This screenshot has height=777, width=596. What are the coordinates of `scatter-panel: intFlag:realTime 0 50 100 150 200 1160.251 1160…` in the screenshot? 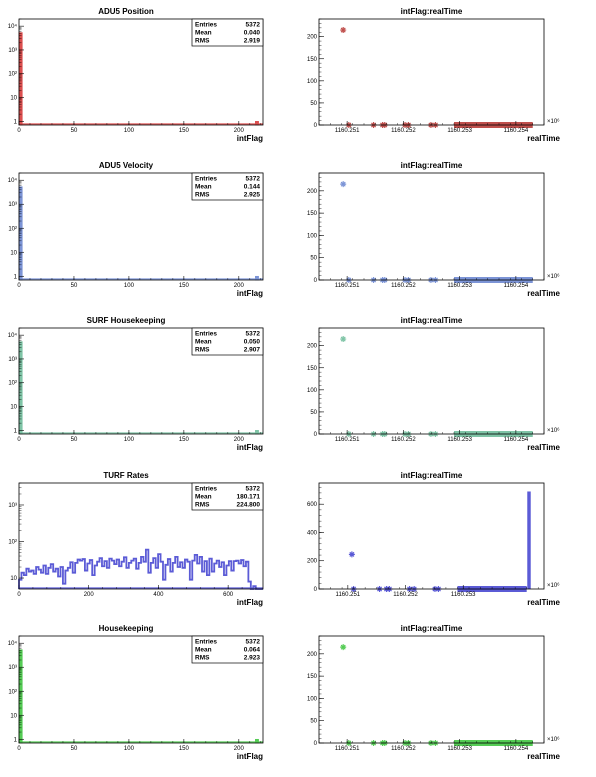 It's located at (434, 692).